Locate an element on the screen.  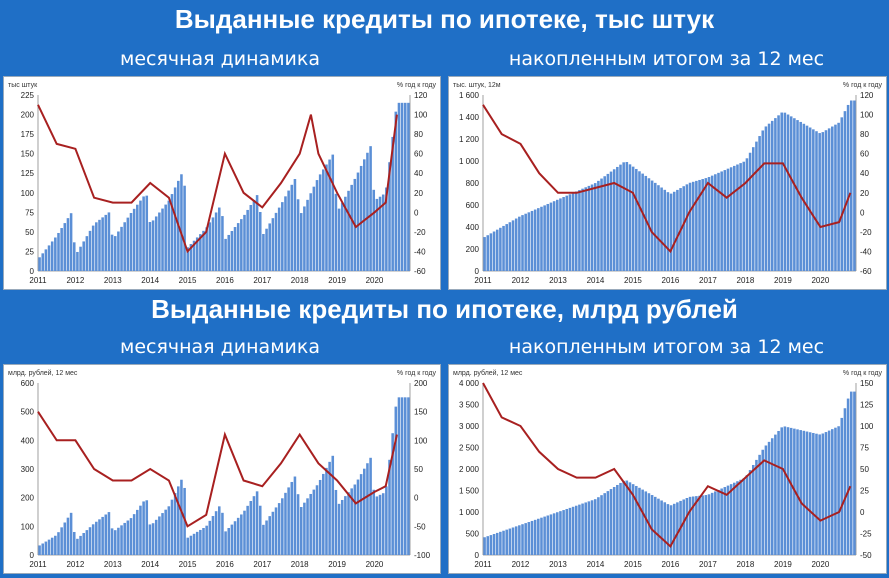
y2-tick-label: 0 is located at coordinates (416, 498).